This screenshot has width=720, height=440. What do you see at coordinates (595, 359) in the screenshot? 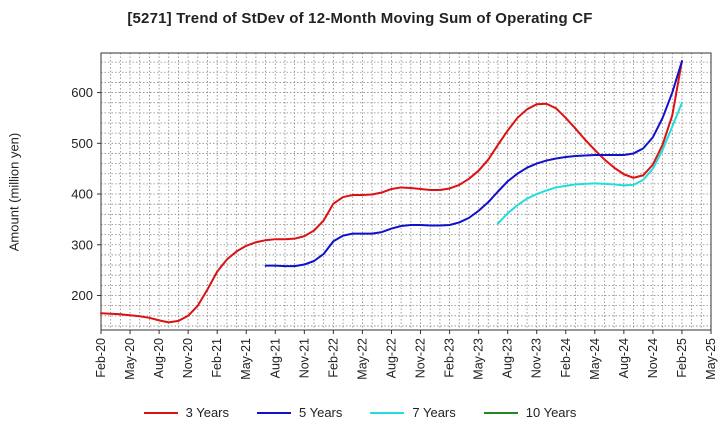
I see `x-tick-label: May-24` at bounding box center [595, 359].